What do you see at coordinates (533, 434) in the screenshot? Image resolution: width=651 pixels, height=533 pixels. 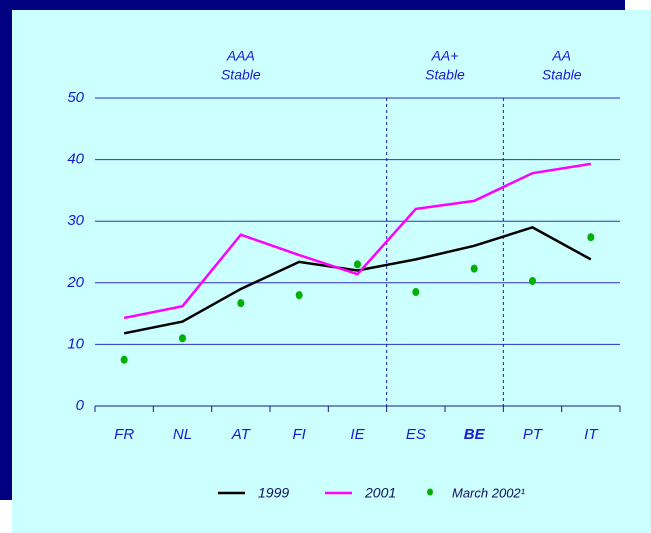 I see `x-tick-label: PT` at bounding box center [533, 434].